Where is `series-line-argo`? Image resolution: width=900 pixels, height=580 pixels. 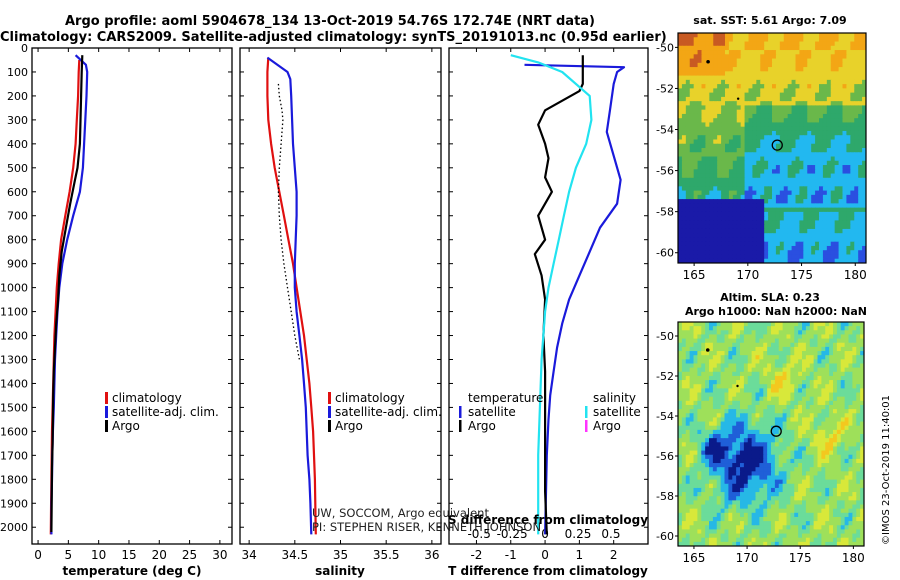
series-line-argo is located at coordinates (289, 221).